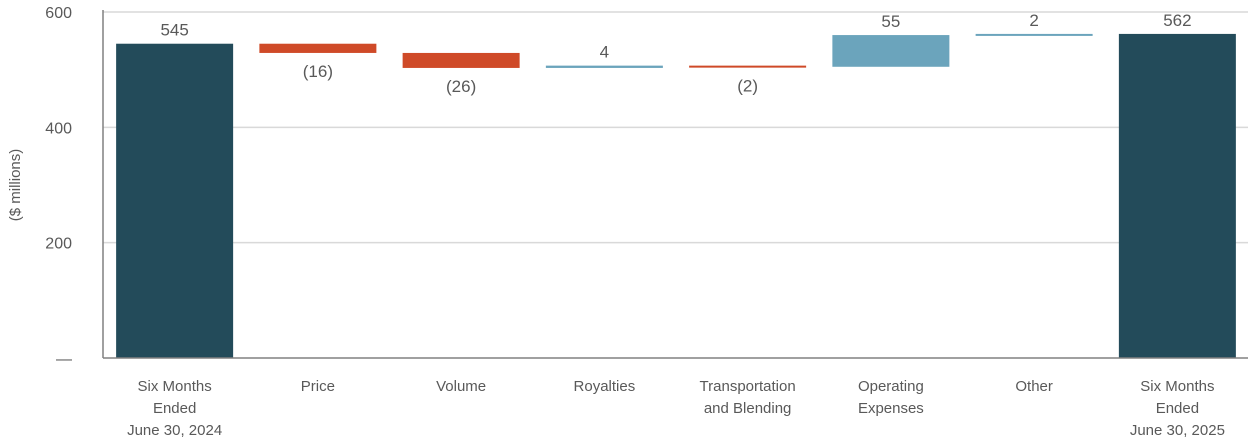 This screenshot has width=1248, height=440. I want to click on data-label: 4, so click(604, 52).